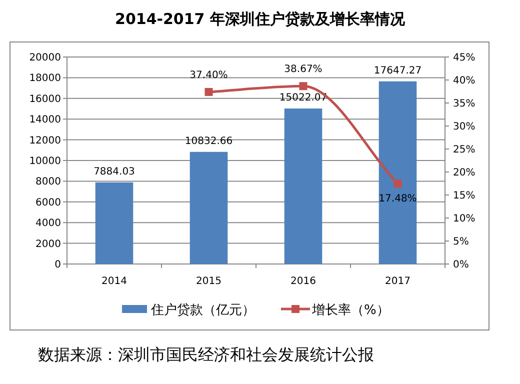  Describe the element at coordinates (45, 140) in the screenshot. I see `y-tick-label: 12000` at that location.